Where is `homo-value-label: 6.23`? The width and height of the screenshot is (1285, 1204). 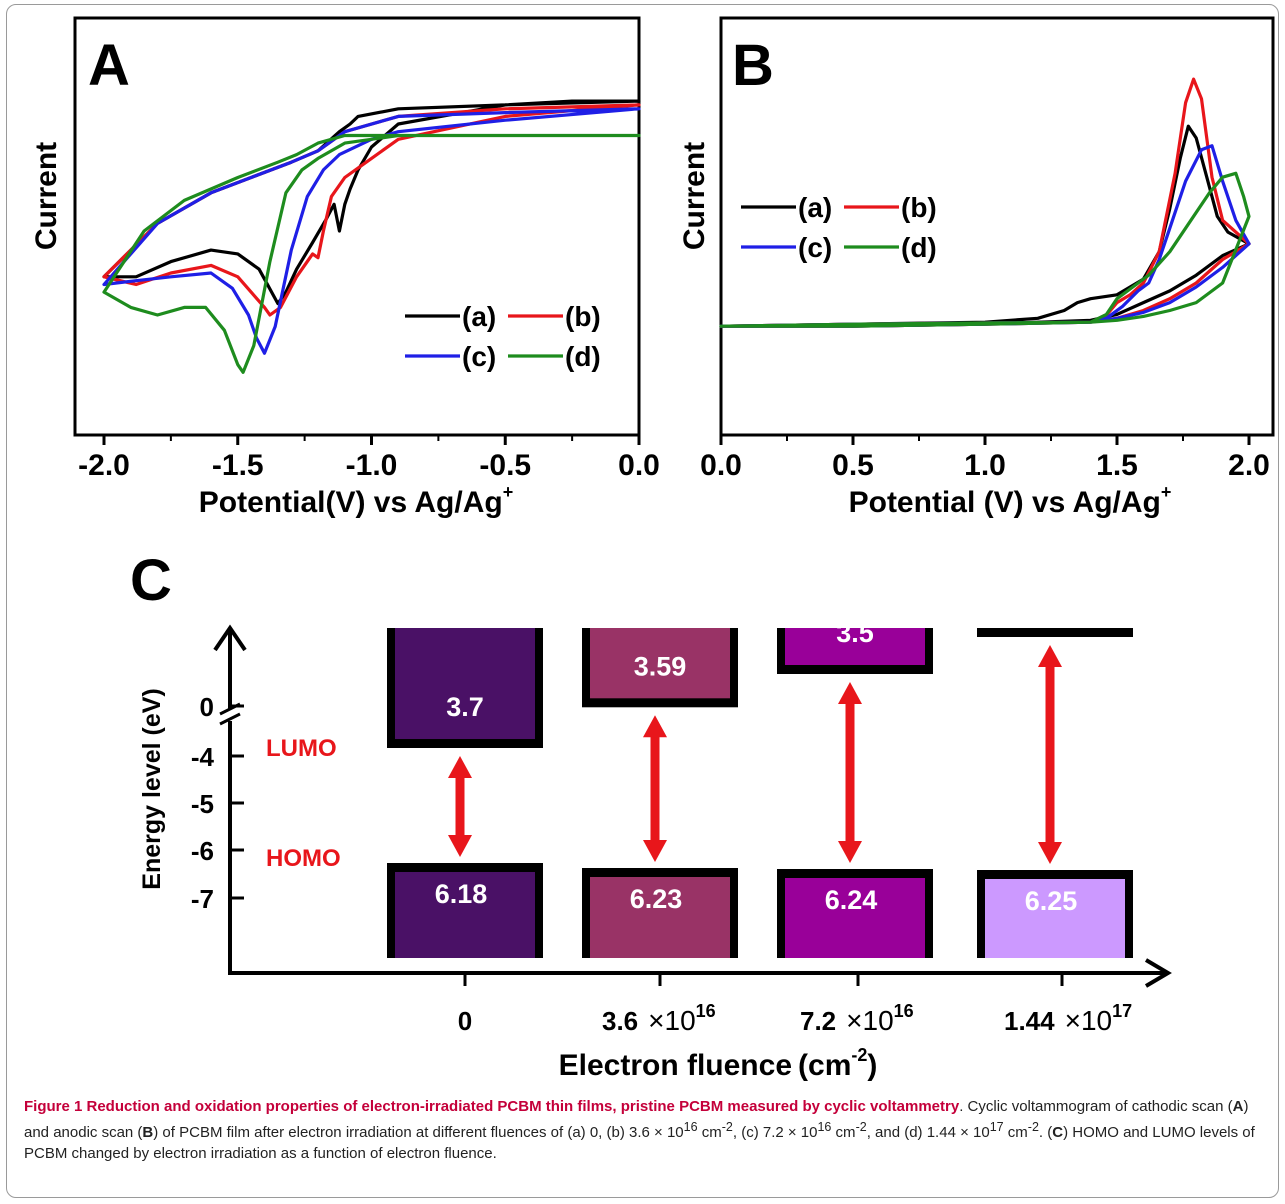
homo-value-label: 6.23 is located at coordinates (656, 899).